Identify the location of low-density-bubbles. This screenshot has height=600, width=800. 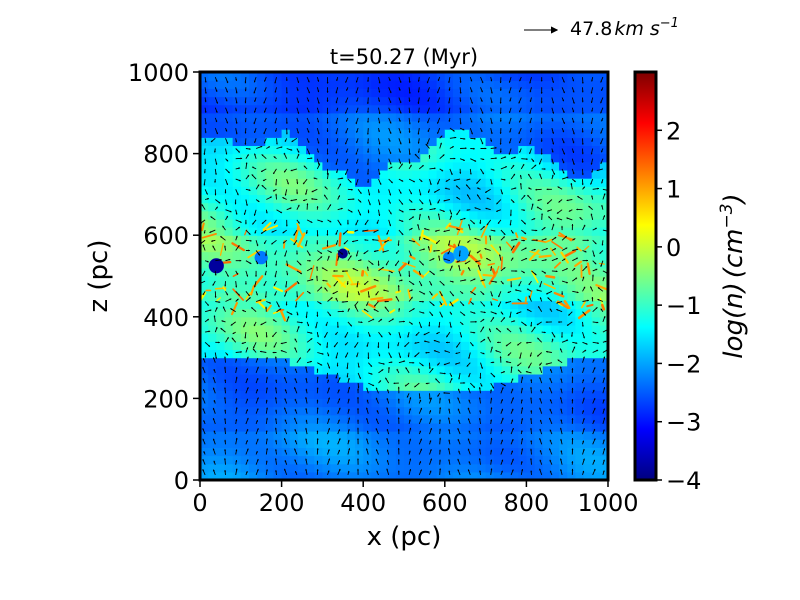
(339, 259).